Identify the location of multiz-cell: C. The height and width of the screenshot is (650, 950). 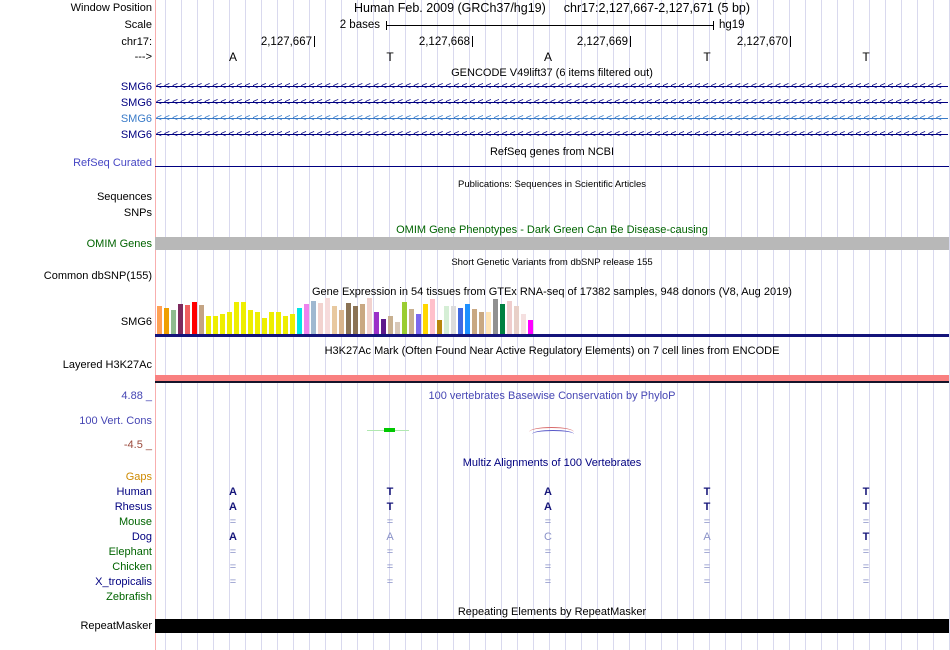
(548, 537).